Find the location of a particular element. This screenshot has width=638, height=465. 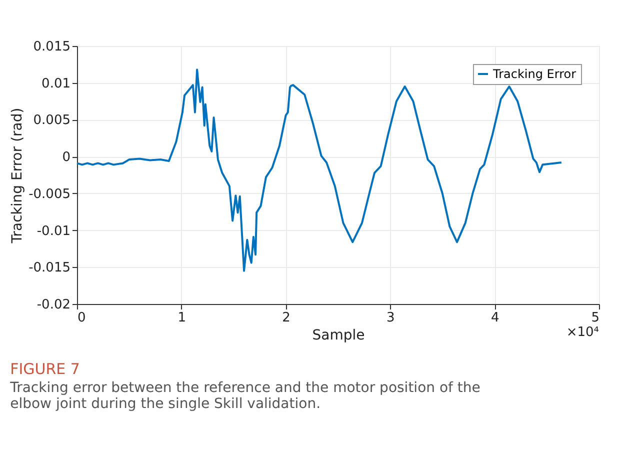

y-tick-label: -0.01 is located at coordinates (53, 231).